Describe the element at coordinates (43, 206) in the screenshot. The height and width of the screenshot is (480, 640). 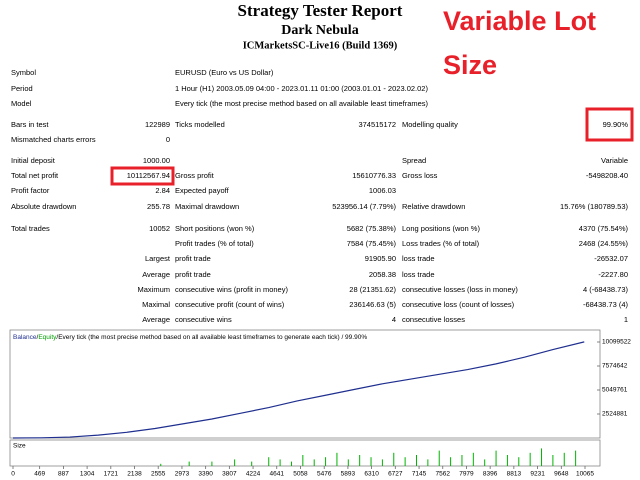
I see `table-cell: Absolute drawdown` at that location.